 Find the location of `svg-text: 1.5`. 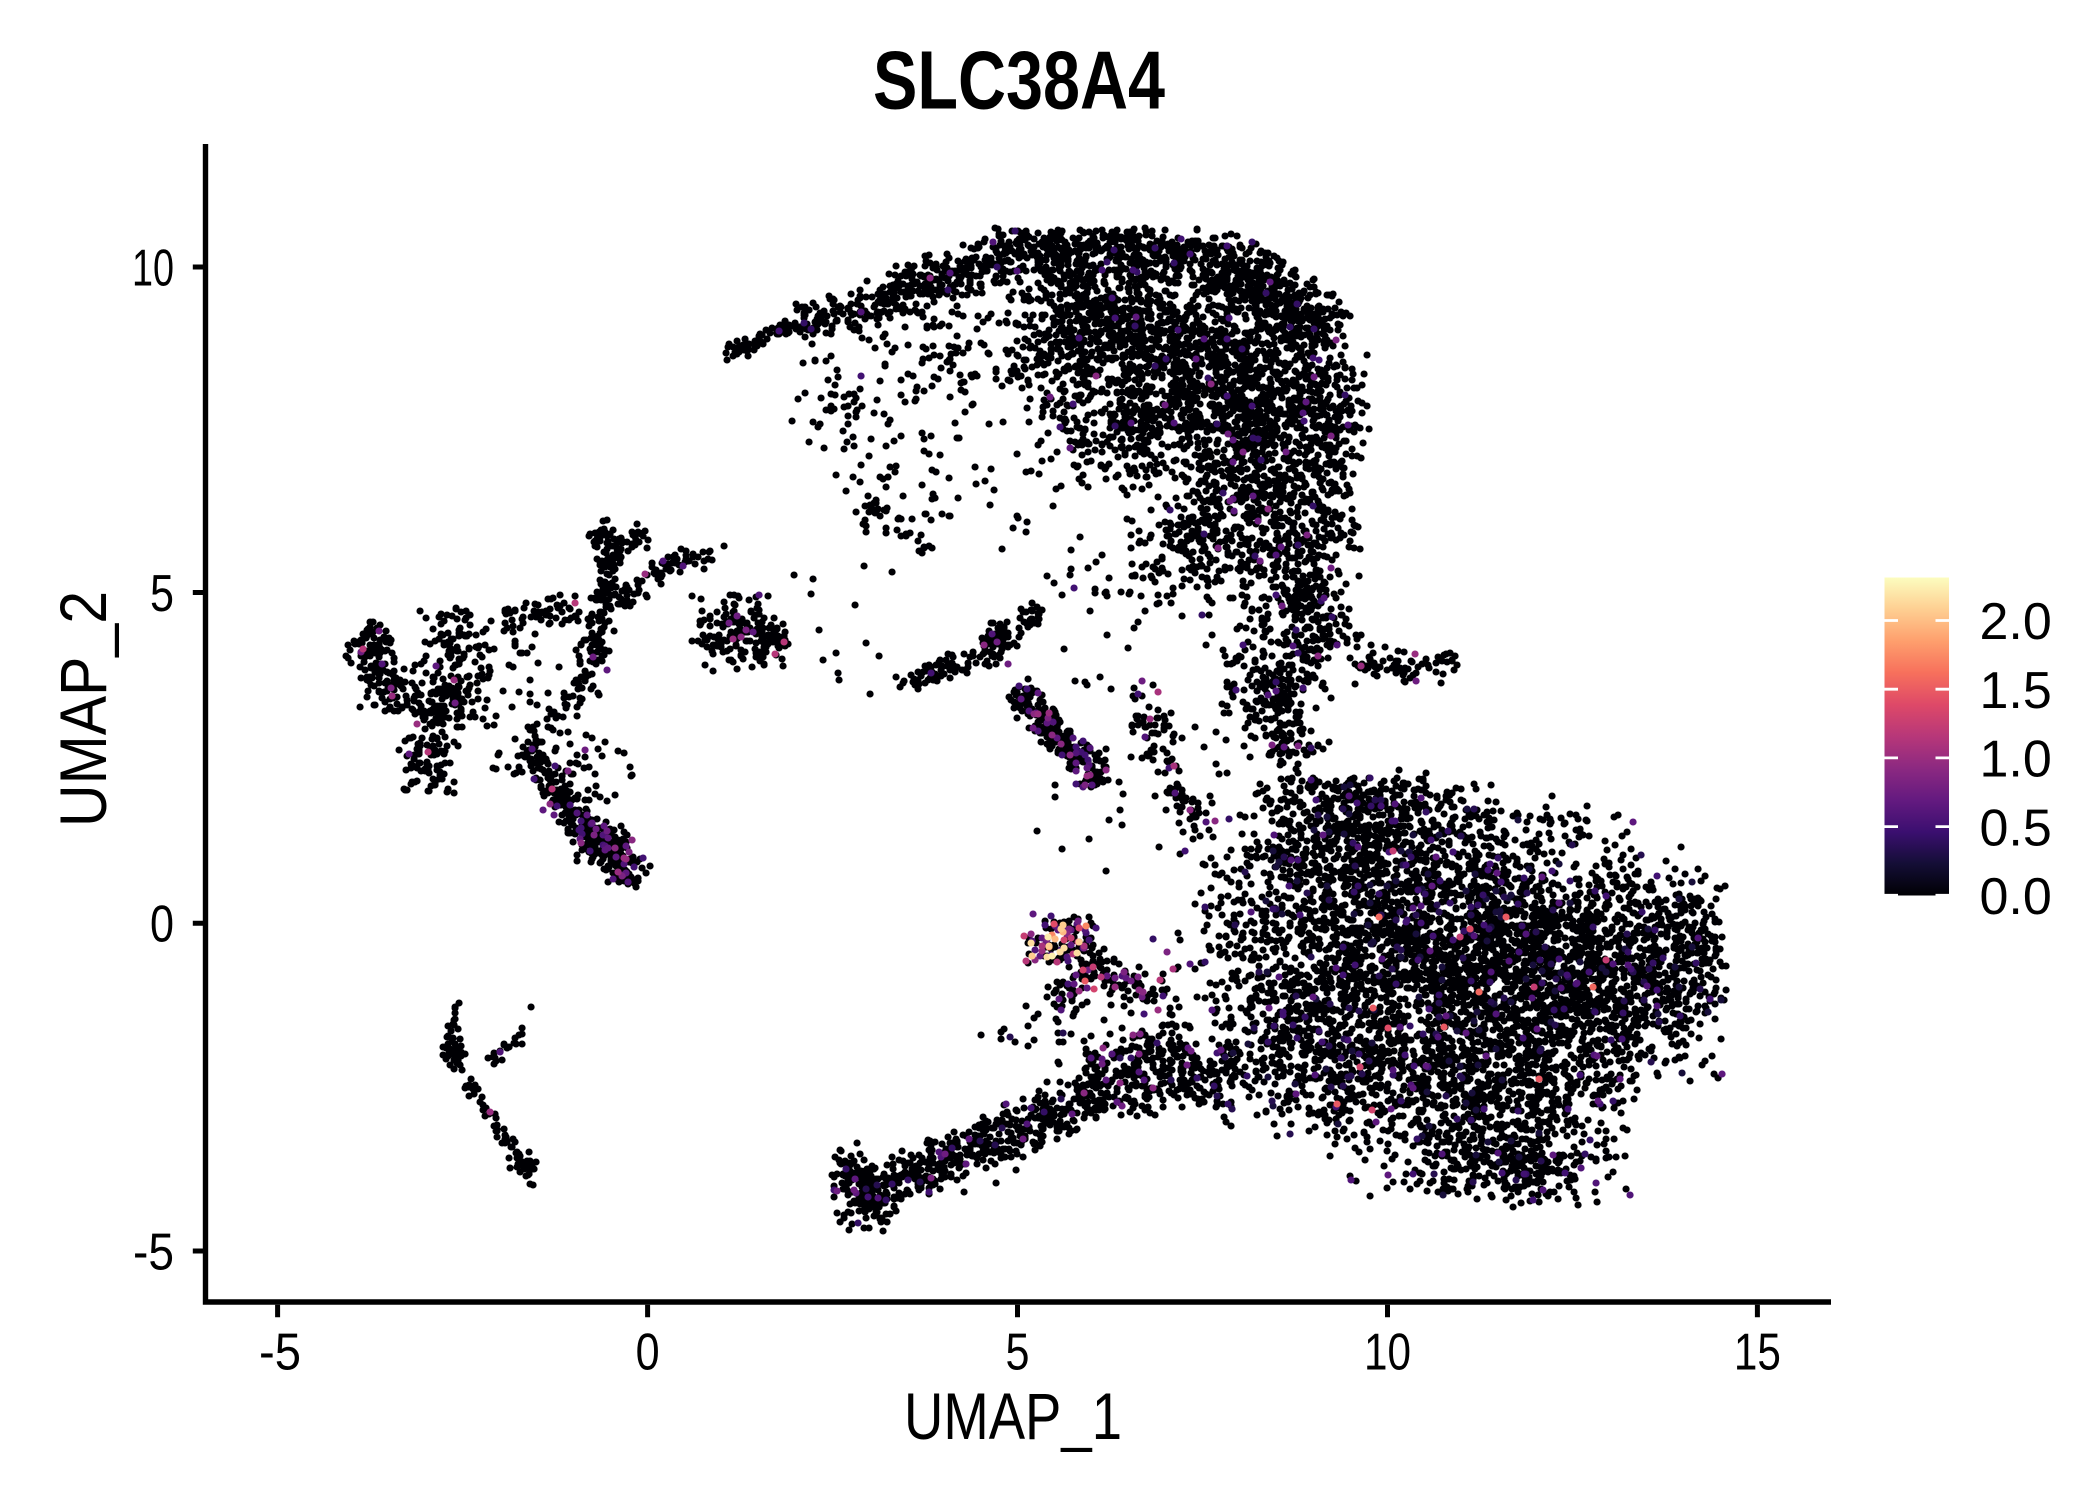

svg-text: 1.5 is located at coordinates (2016, 691).